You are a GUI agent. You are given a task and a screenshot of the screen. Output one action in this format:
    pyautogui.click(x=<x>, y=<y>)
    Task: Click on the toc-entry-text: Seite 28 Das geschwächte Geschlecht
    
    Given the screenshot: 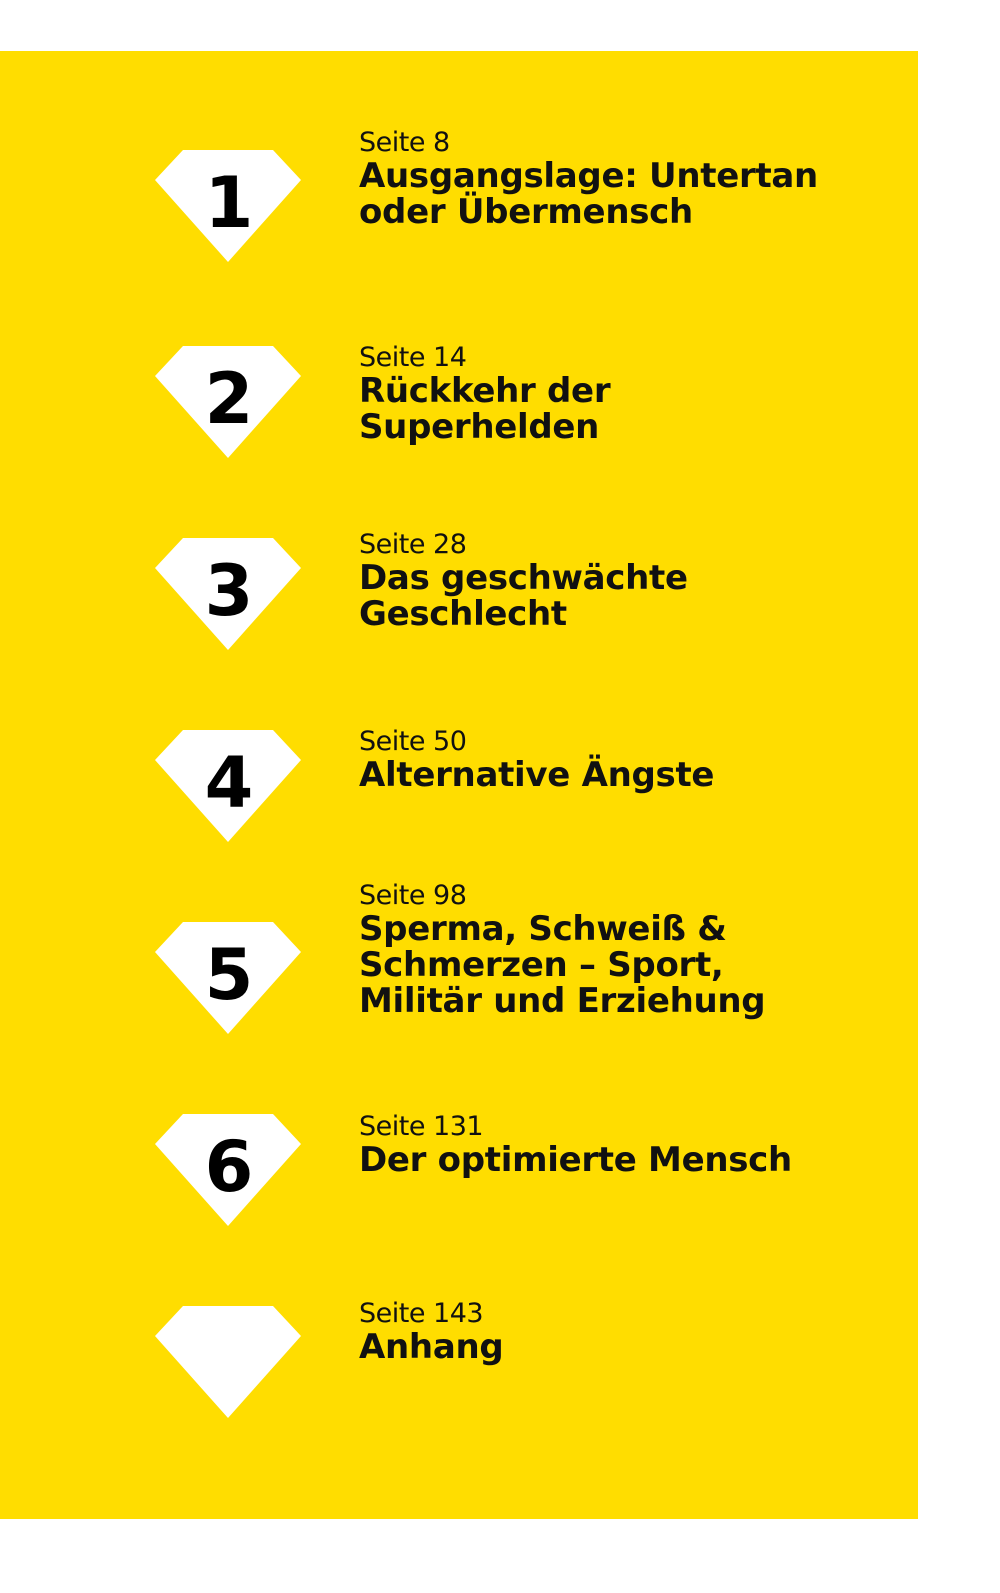 What is the action you would take?
    pyautogui.click(x=619, y=581)
    